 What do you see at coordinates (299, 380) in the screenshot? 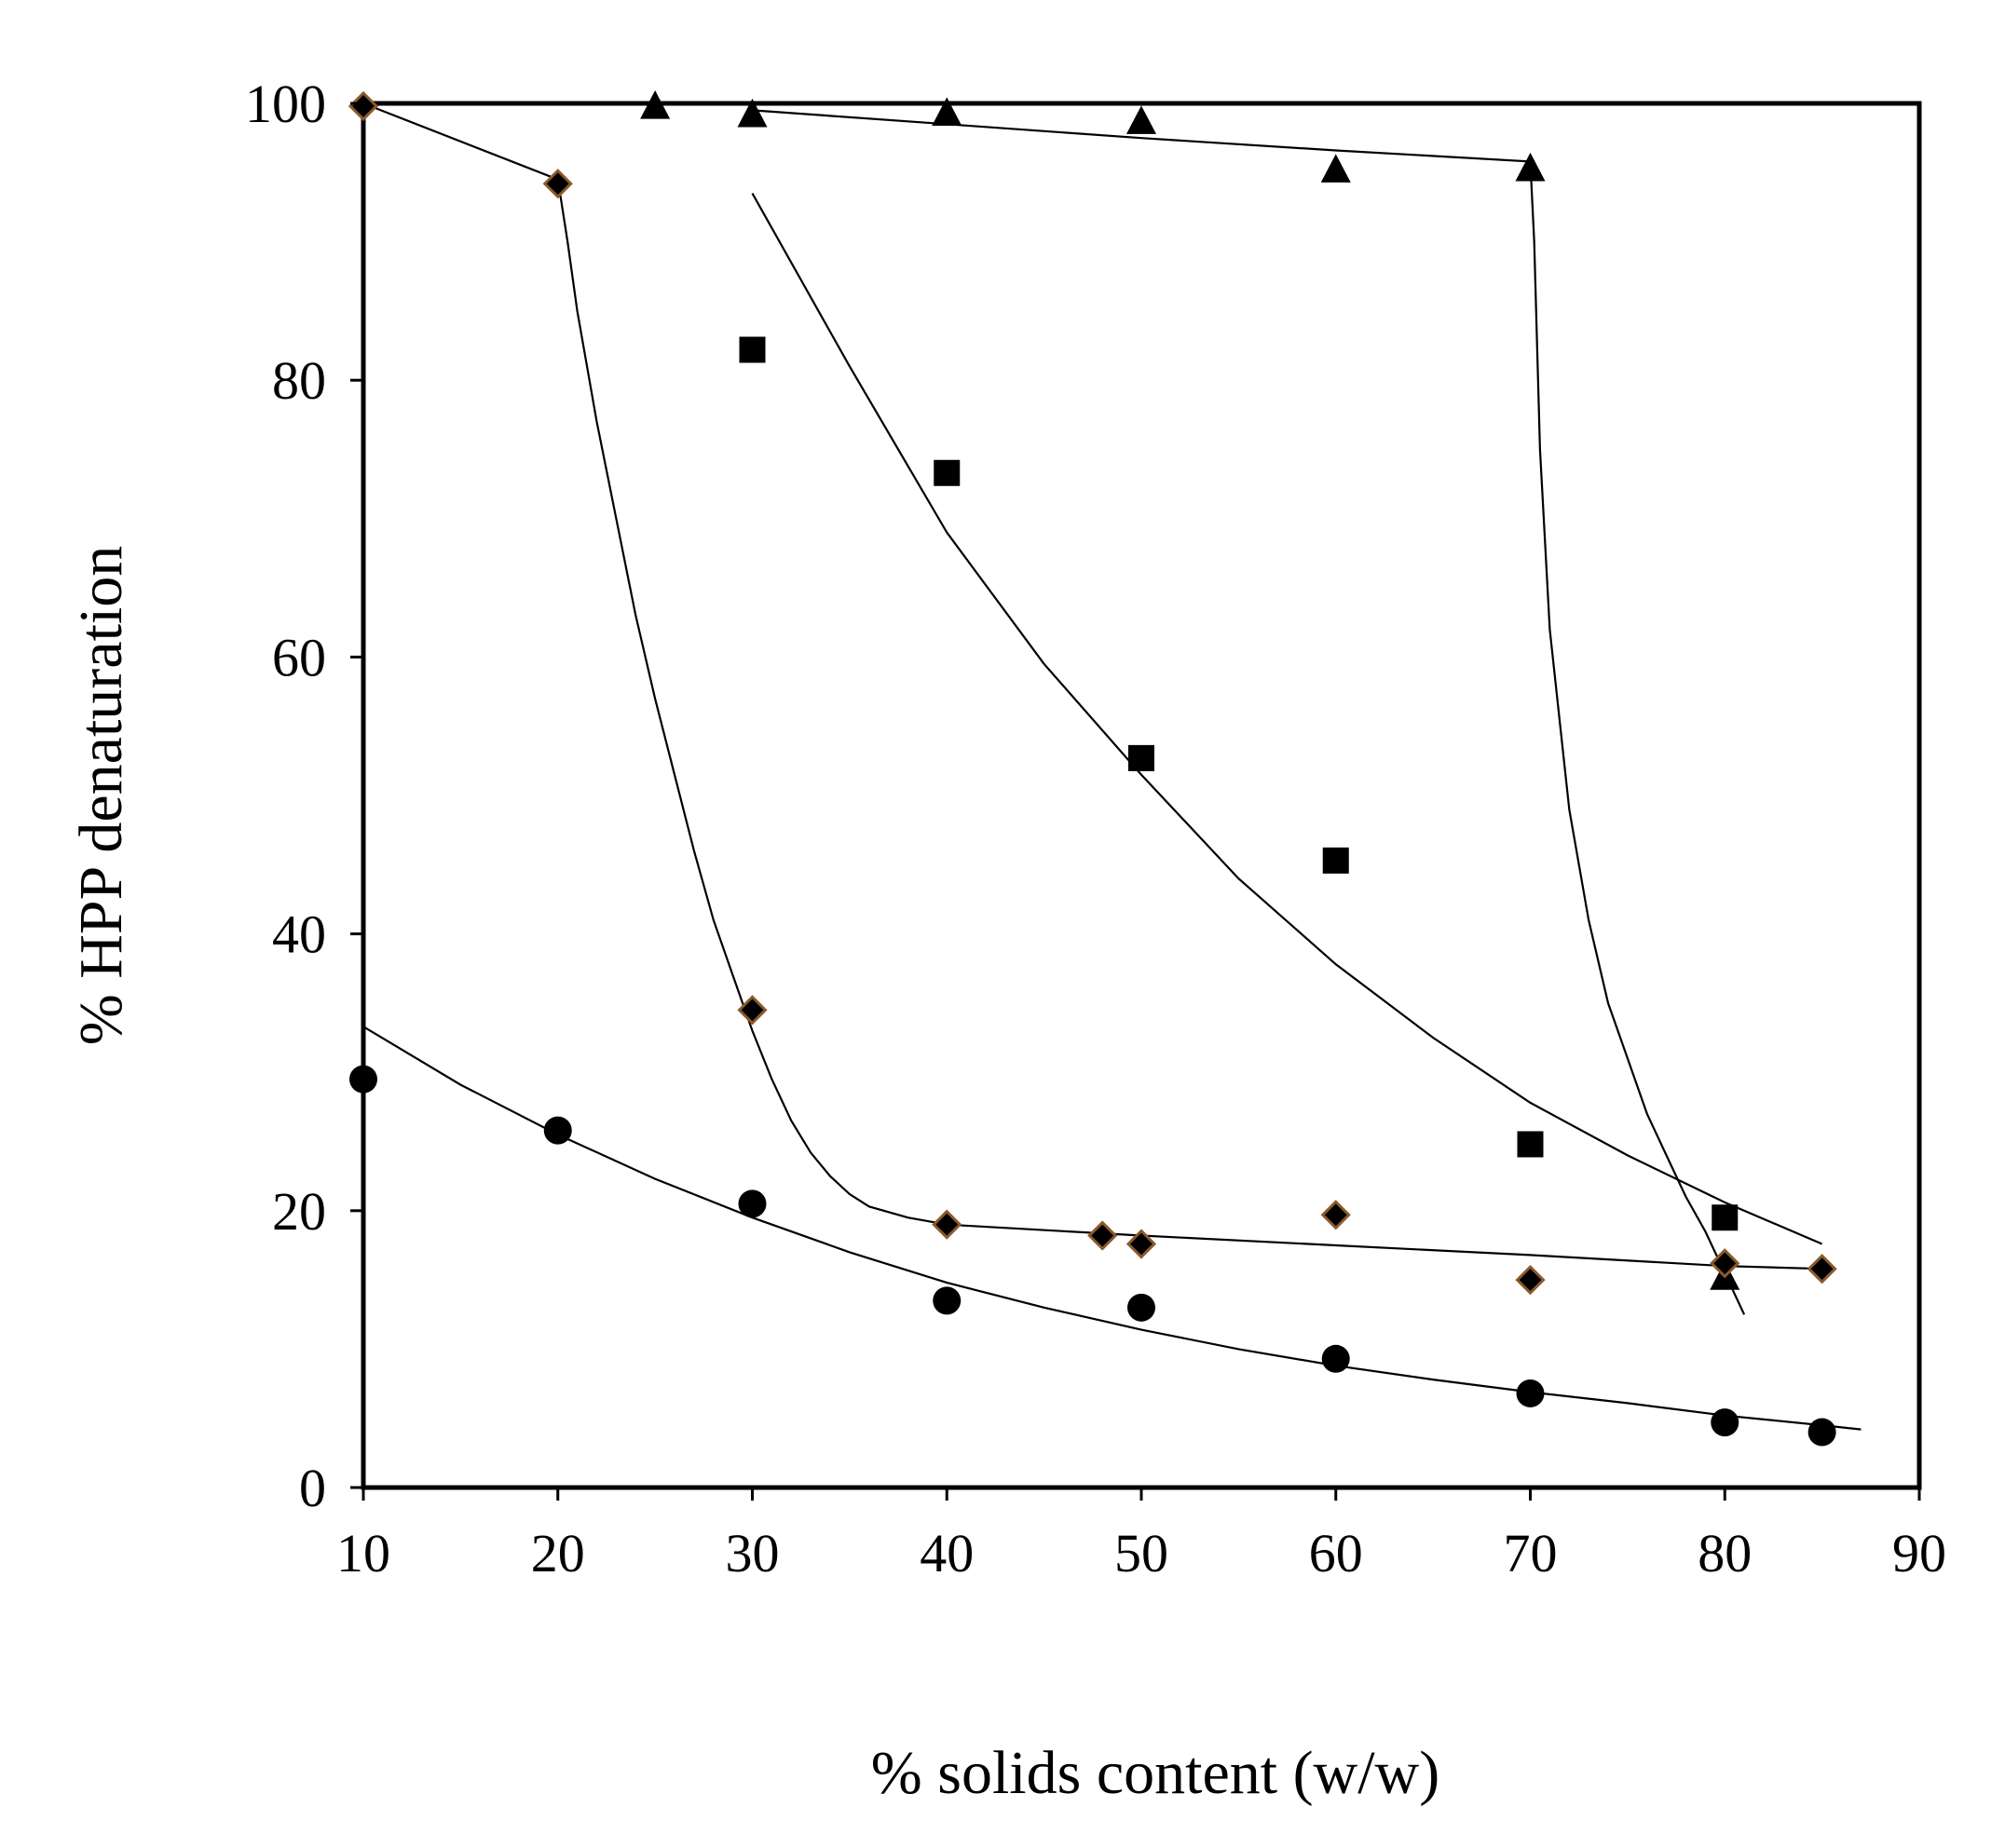
I see `y-tick-label: 80` at bounding box center [299, 380].